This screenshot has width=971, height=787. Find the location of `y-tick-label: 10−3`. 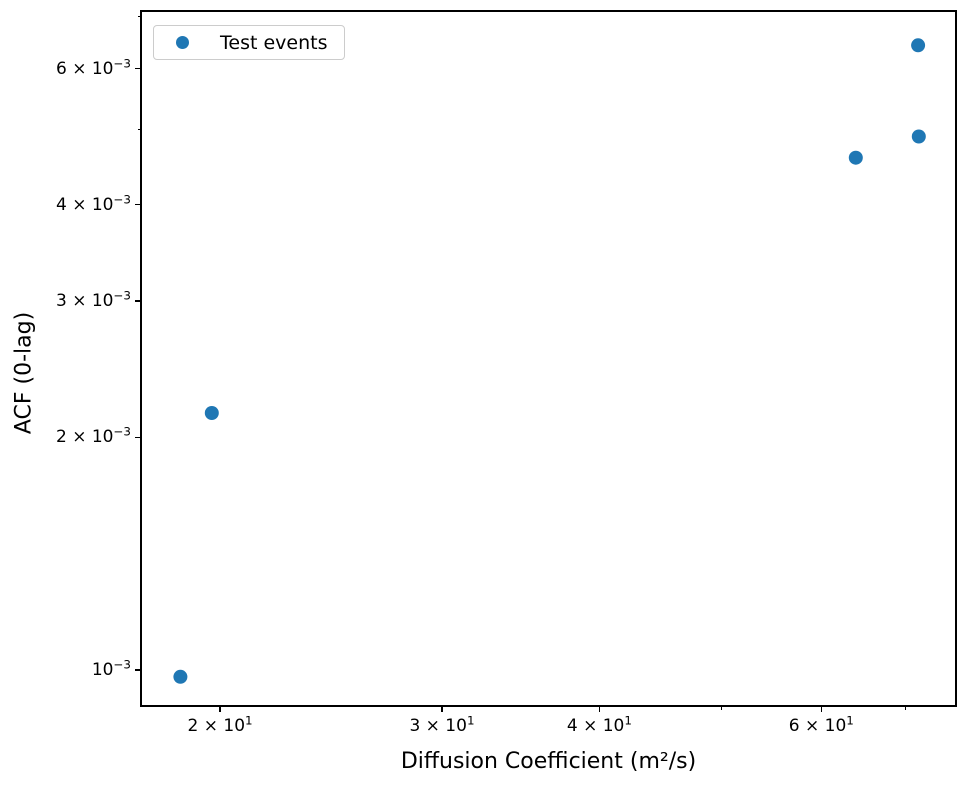

y-tick-label: 10−3 is located at coordinates (111, 668).